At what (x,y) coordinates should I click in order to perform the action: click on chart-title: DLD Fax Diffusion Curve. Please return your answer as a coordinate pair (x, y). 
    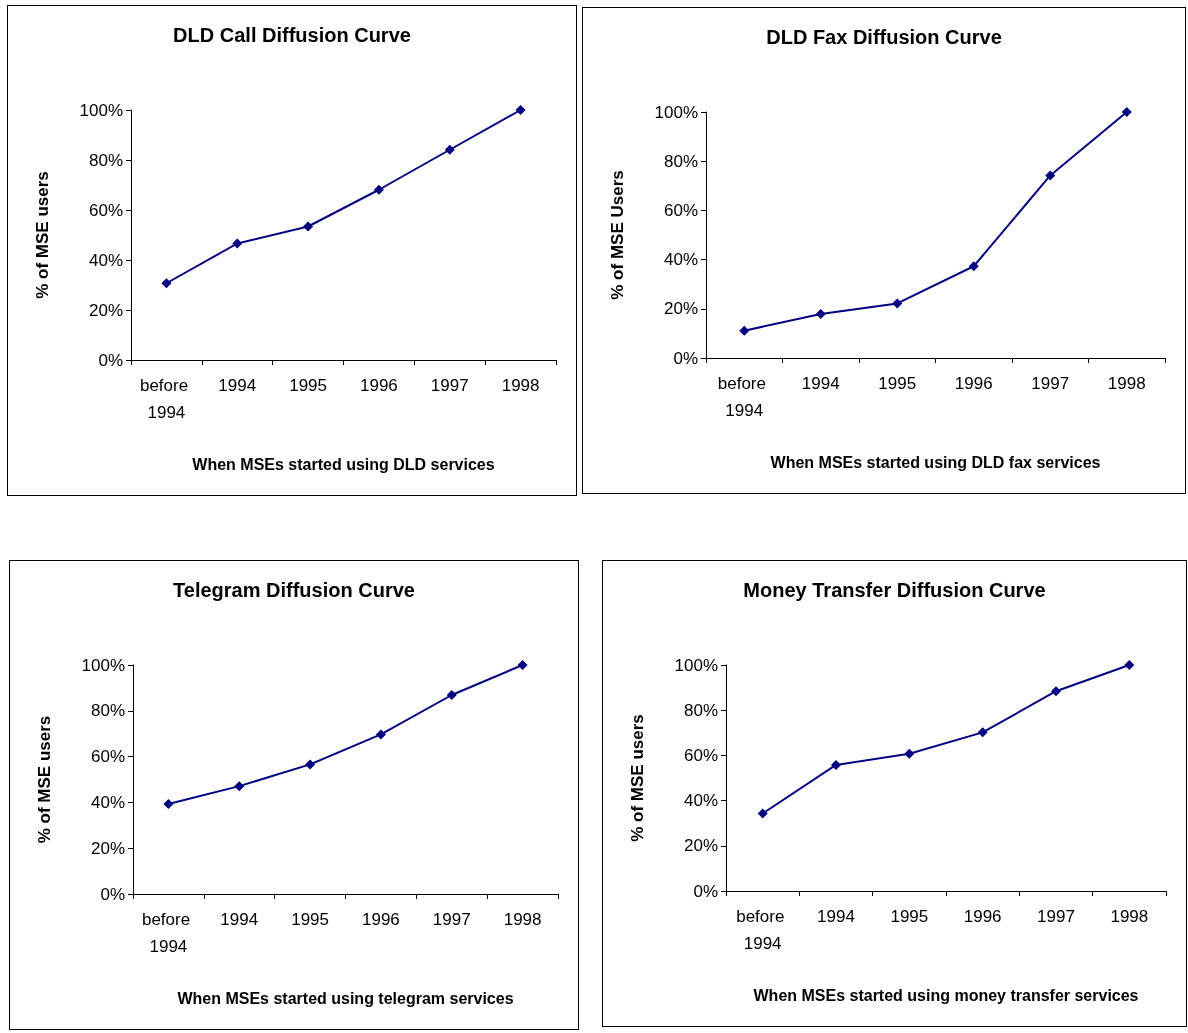
    Looking at the image, I should click on (884, 37).